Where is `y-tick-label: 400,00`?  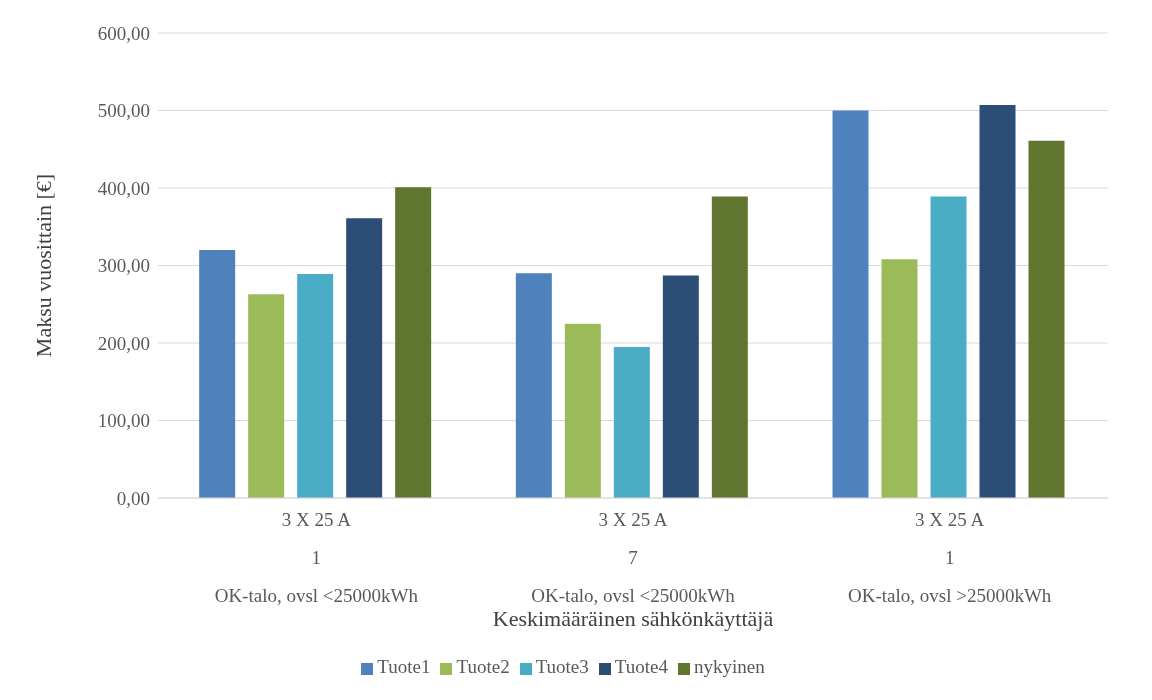 y-tick-label: 400,00 is located at coordinates (123, 188).